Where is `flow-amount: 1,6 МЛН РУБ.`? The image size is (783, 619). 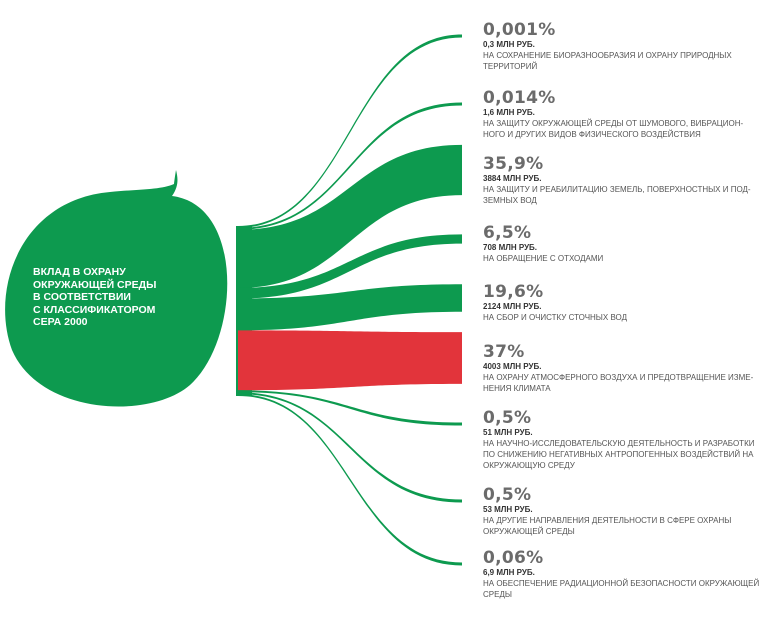 flow-amount: 1,6 МЛН РУБ. is located at coordinates (509, 112).